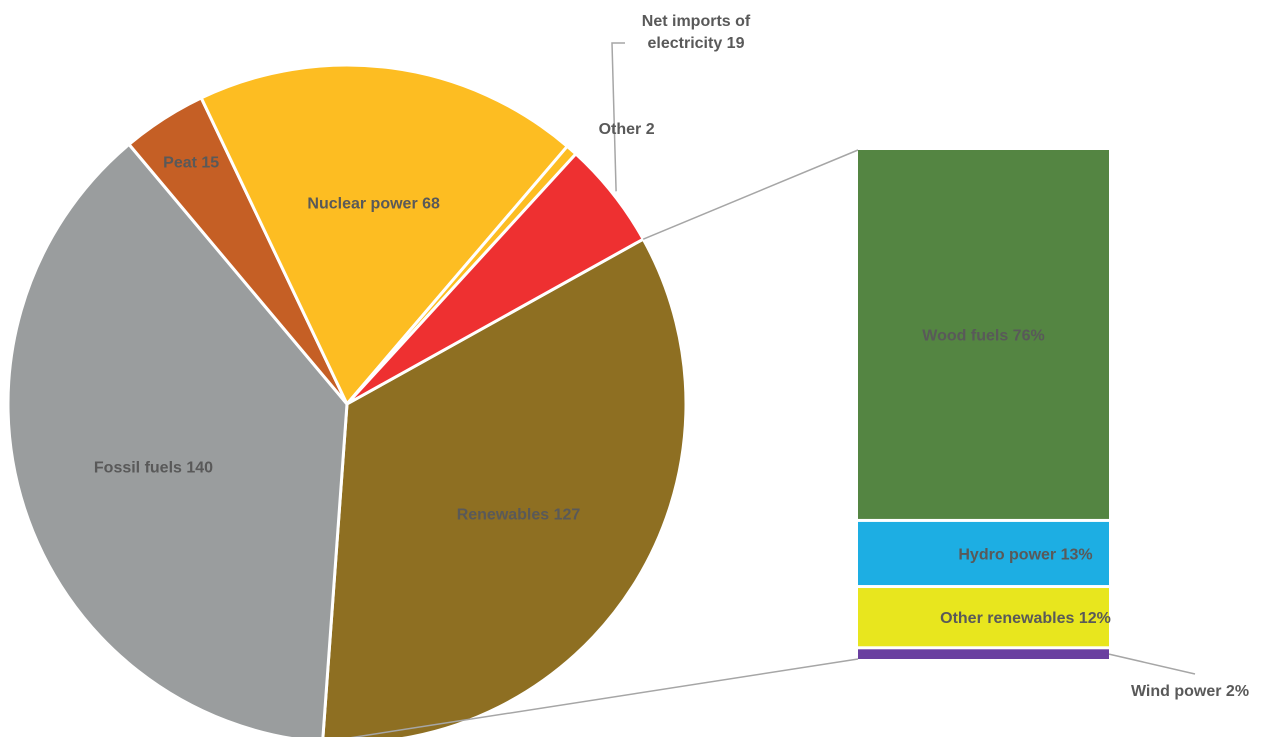 This screenshot has width=1279, height=742. I want to click on bar-segment-other-renewables, so click(983, 617).